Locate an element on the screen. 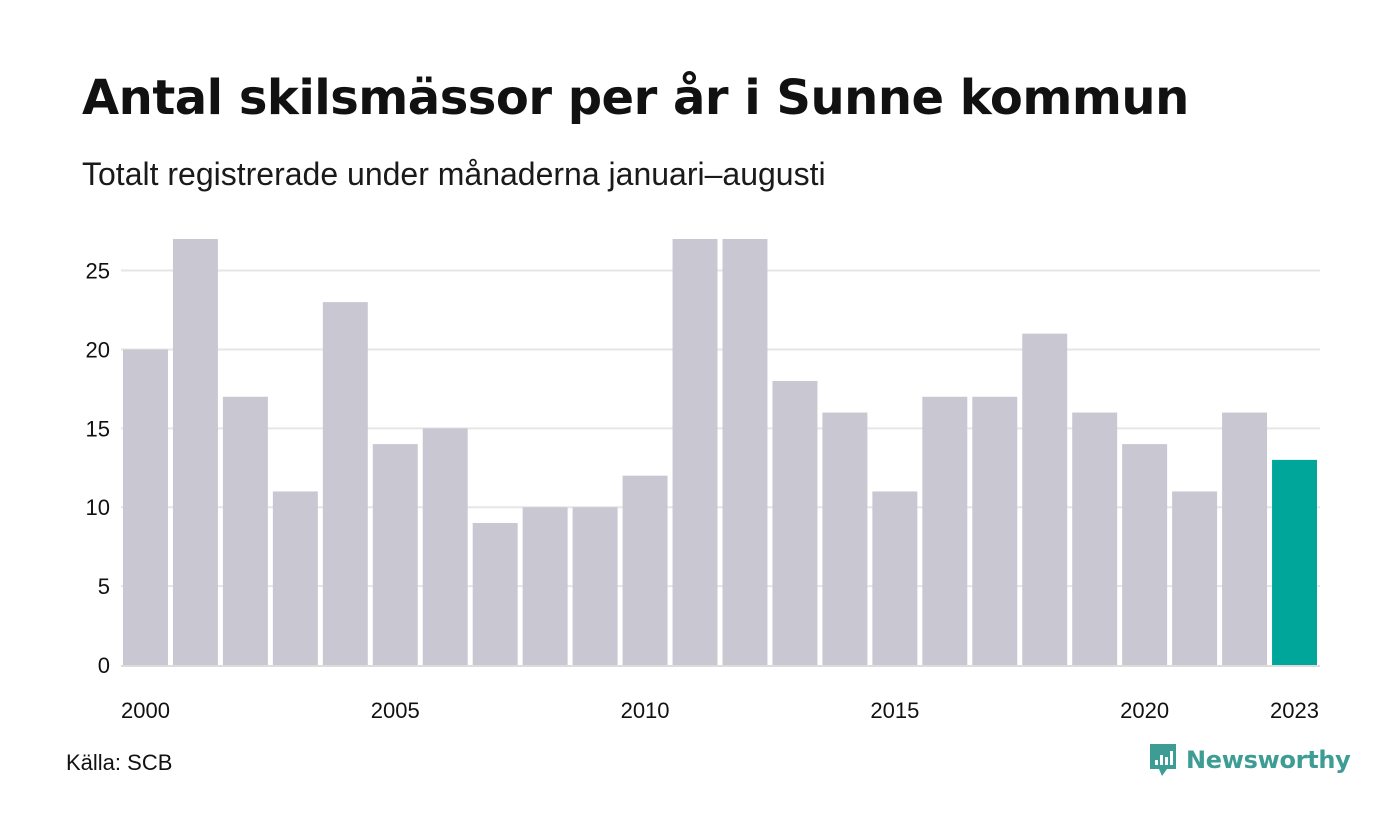  bar-2008 is located at coordinates (545, 586).